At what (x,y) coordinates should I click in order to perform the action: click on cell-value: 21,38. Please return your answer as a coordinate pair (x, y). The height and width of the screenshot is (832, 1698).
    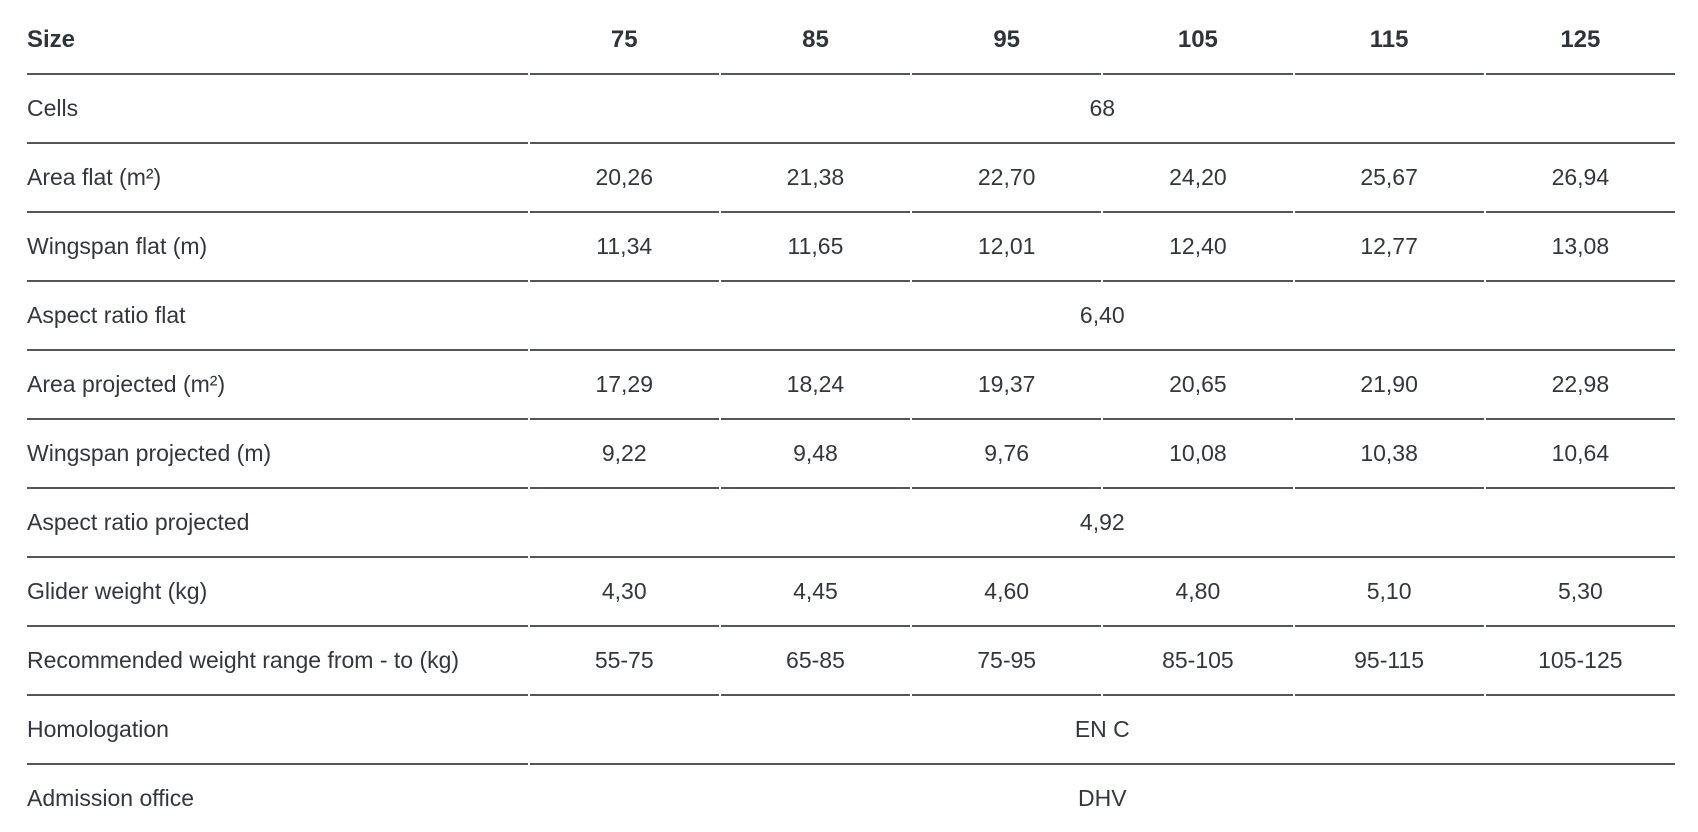
    Looking at the image, I should click on (815, 178).